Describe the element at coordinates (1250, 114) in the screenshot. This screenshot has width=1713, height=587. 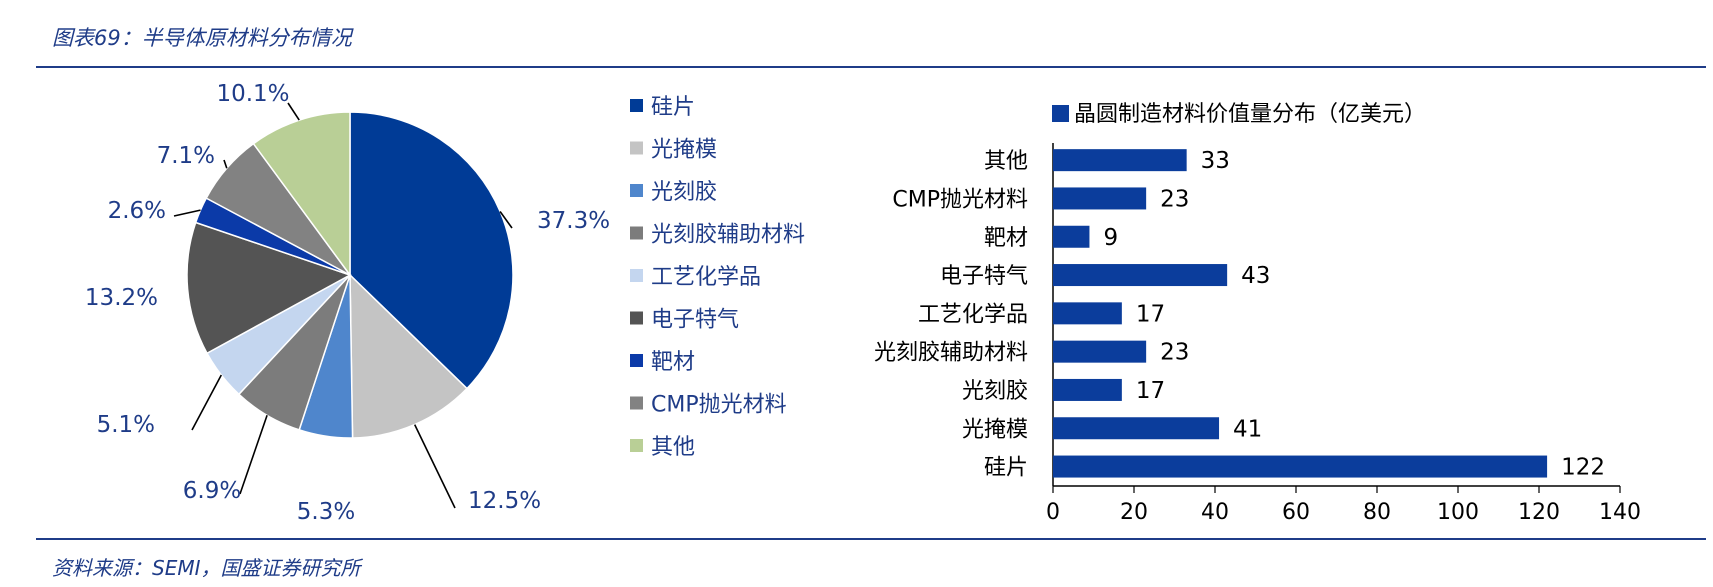
I see `bar-legend-label: 晶圆制造材料价值量分布（亿美元）` at that location.